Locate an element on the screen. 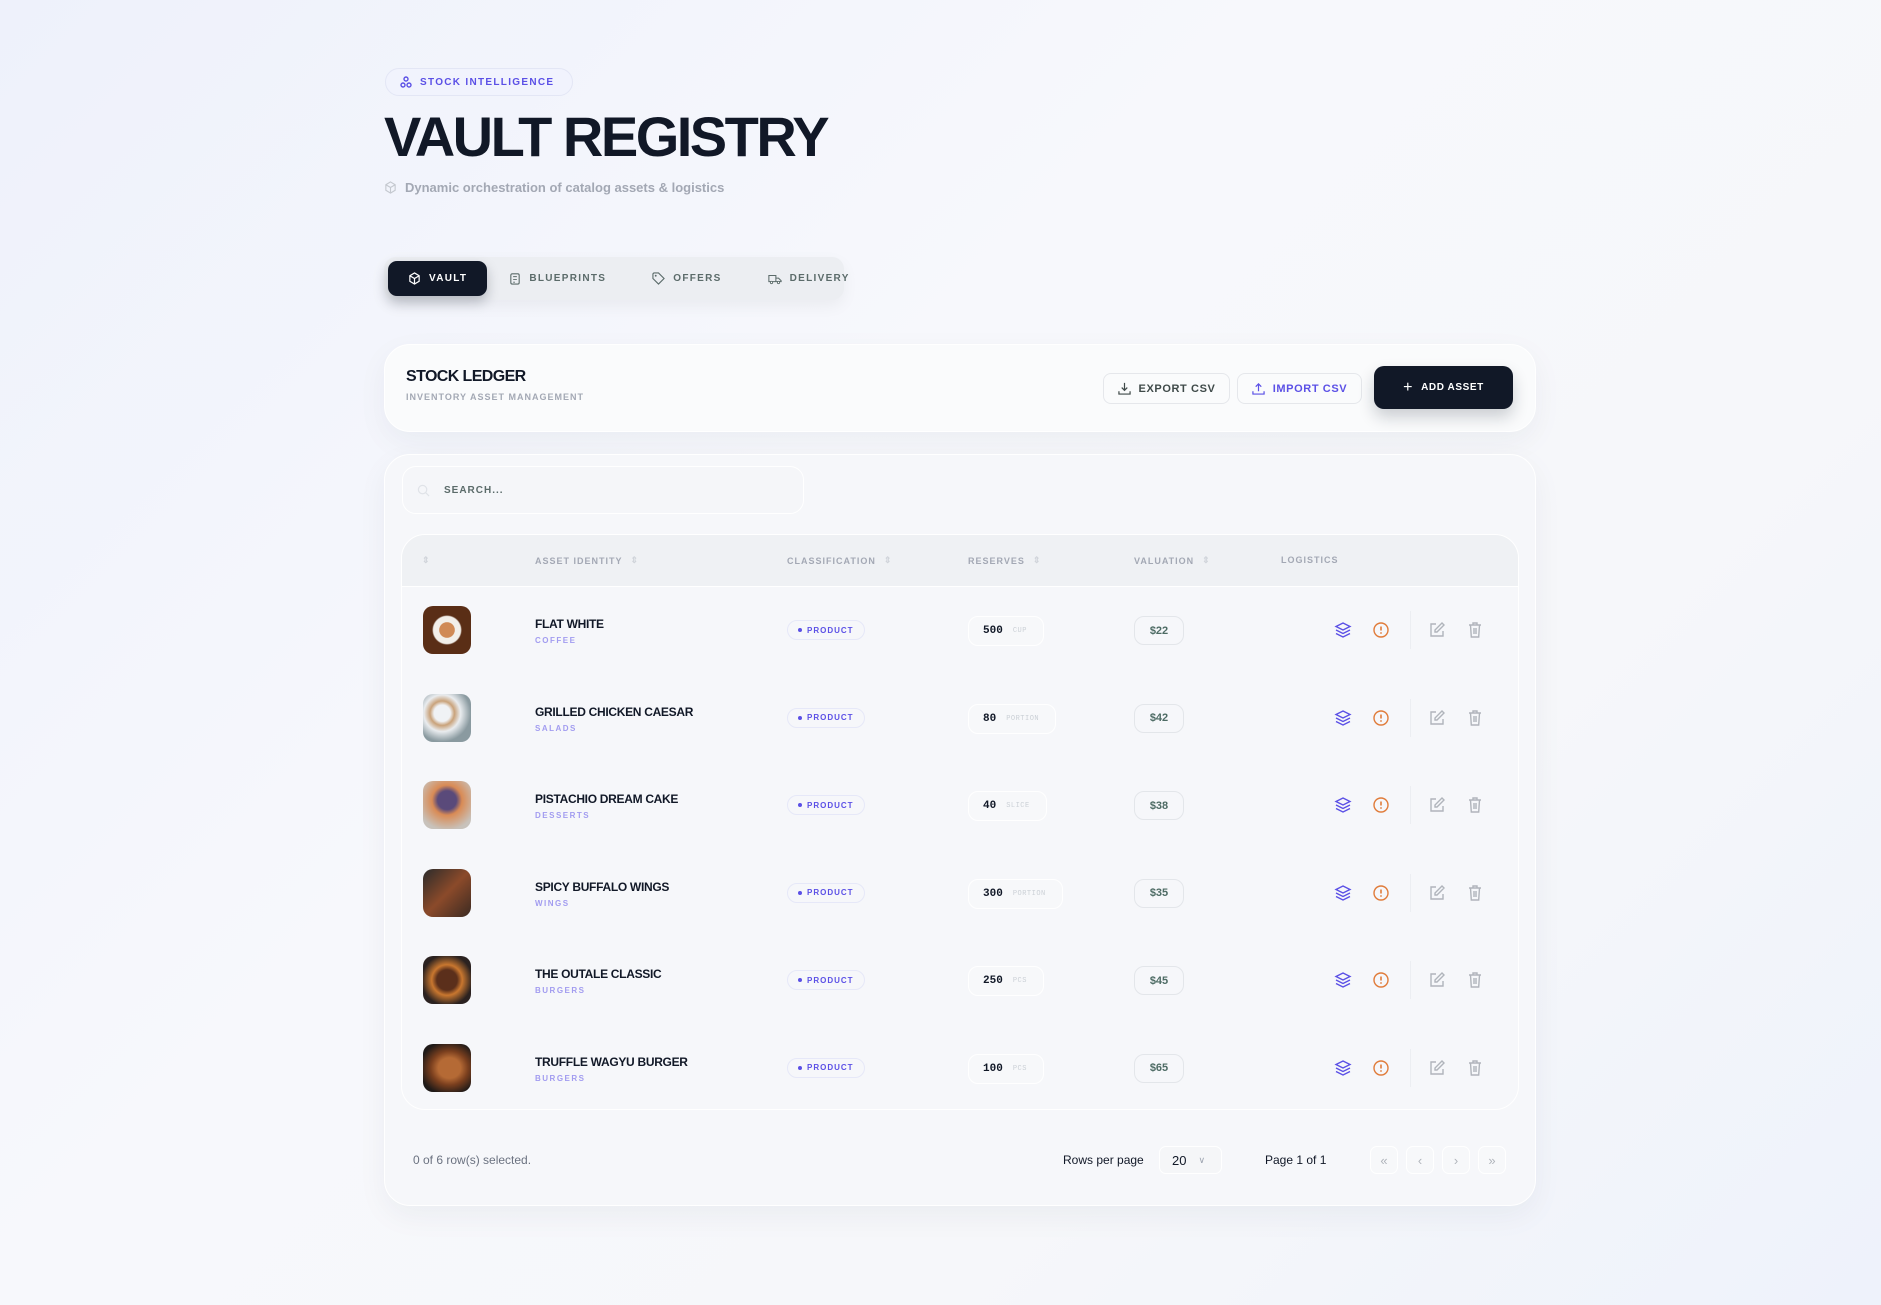  chevron-right-icon: › is located at coordinates (1456, 1160).